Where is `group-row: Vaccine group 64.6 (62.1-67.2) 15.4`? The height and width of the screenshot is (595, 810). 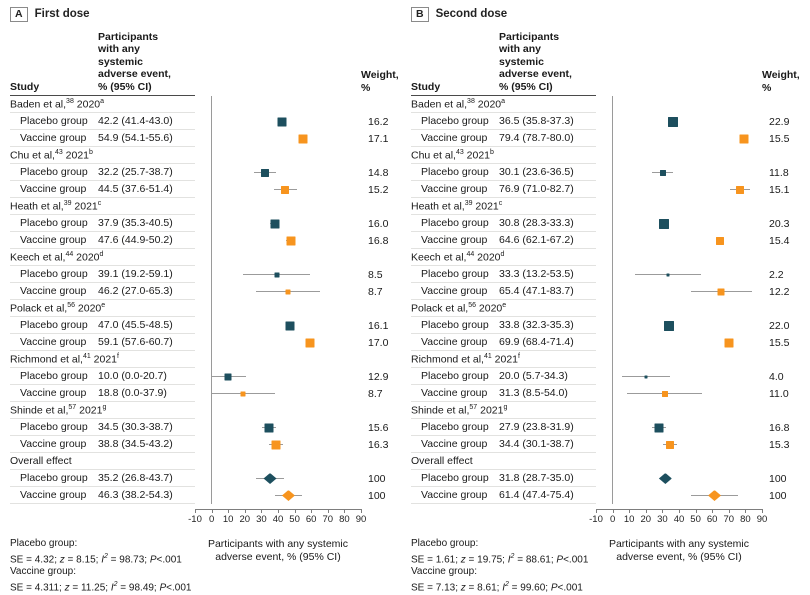
group-row: Vaccine group 64.6 (62.1-67.2) 15.4 is located at coordinates (607, 240).